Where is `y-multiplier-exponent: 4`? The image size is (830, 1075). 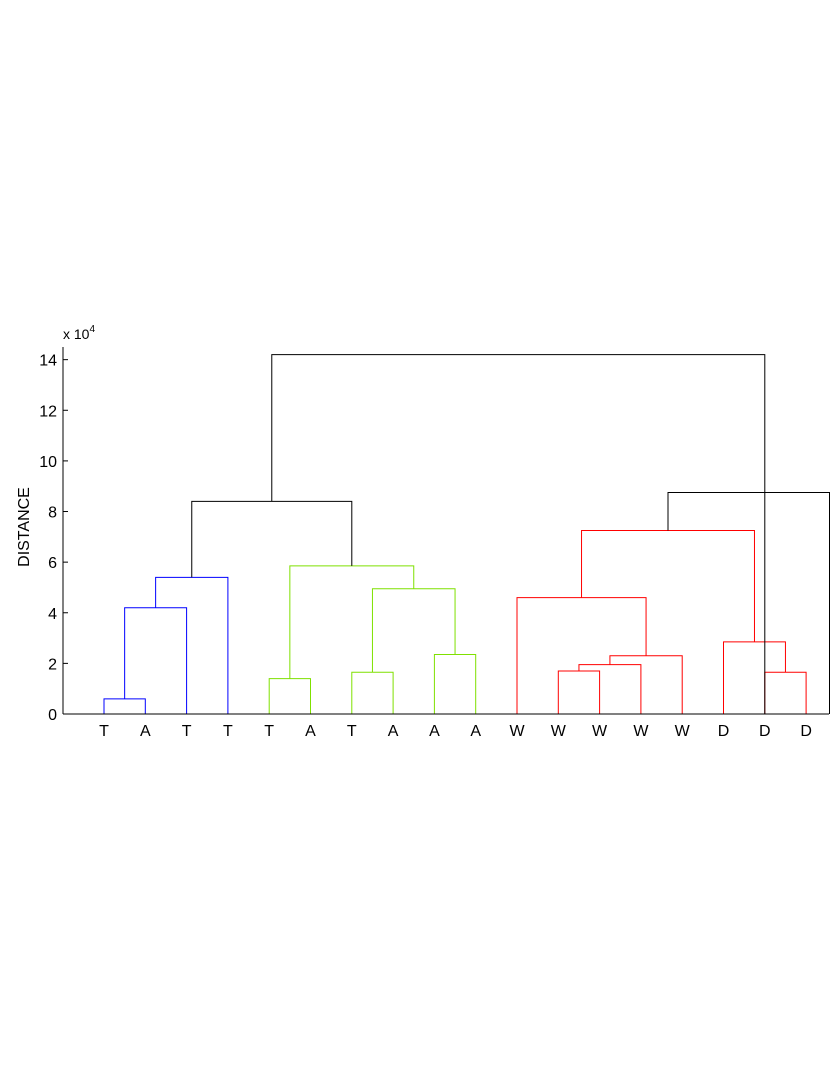 y-multiplier-exponent: 4 is located at coordinates (92, 329).